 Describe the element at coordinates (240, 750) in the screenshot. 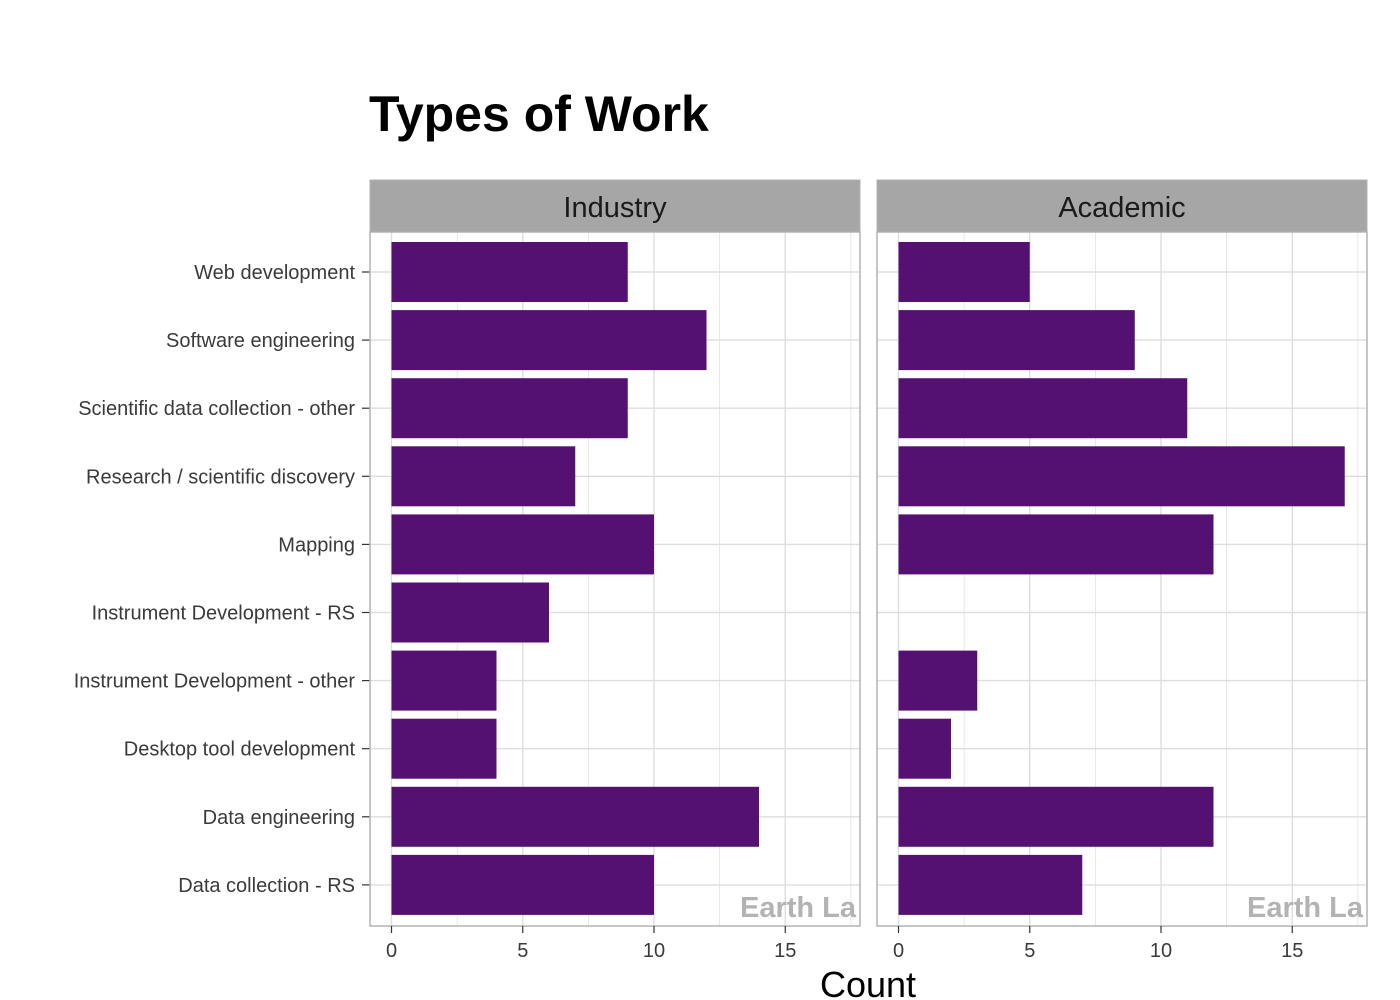

I see `category-label: Desktop tool development` at that location.